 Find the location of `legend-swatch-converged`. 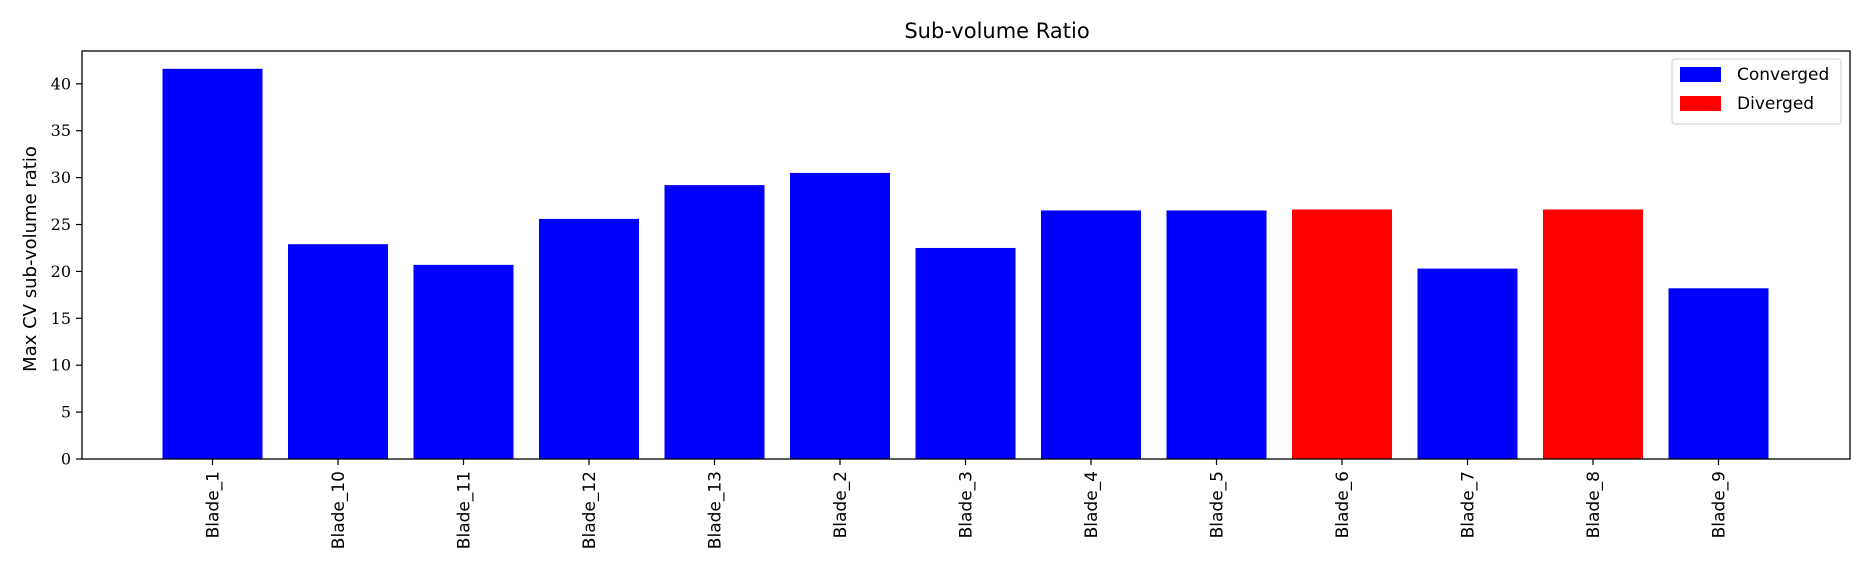

legend-swatch-converged is located at coordinates (1700, 74).